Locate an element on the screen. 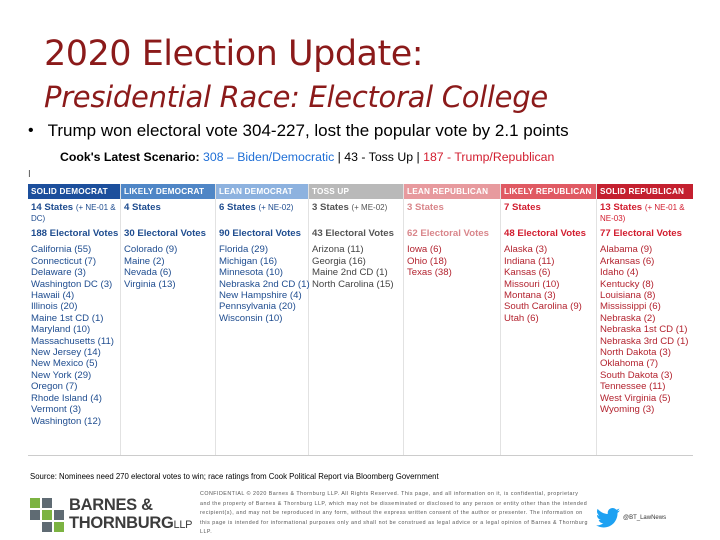 The image size is (720, 540). district-note: (+ ME-02) is located at coordinates (369, 207).